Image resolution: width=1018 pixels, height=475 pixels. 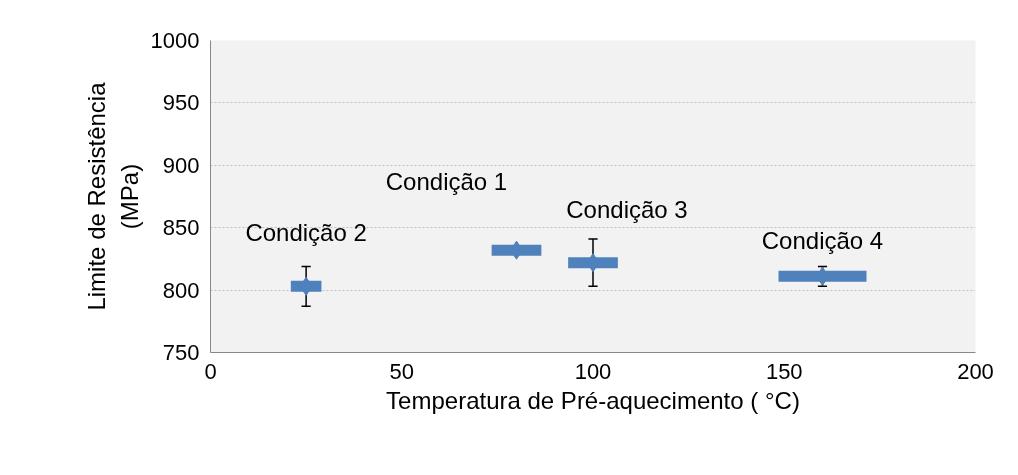 What do you see at coordinates (181, 352) in the screenshot?
I see `y-tick-label: 750` at bounding box center [181, 352].